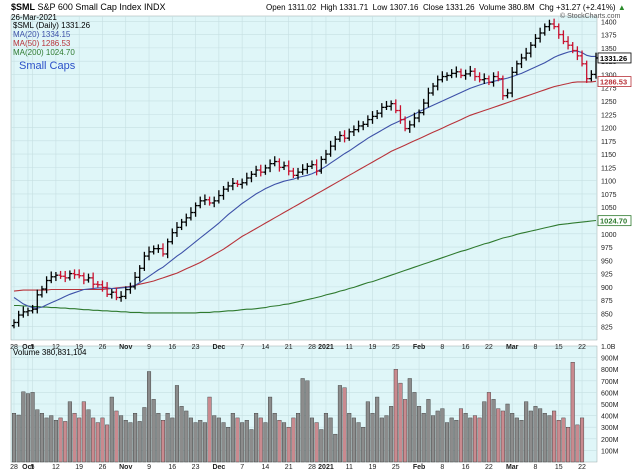 This screenshot has height=470, width=640. Describe the element at coordinates (607, 248) in the screenshot. I see `price-tick-label: 975` at that location.